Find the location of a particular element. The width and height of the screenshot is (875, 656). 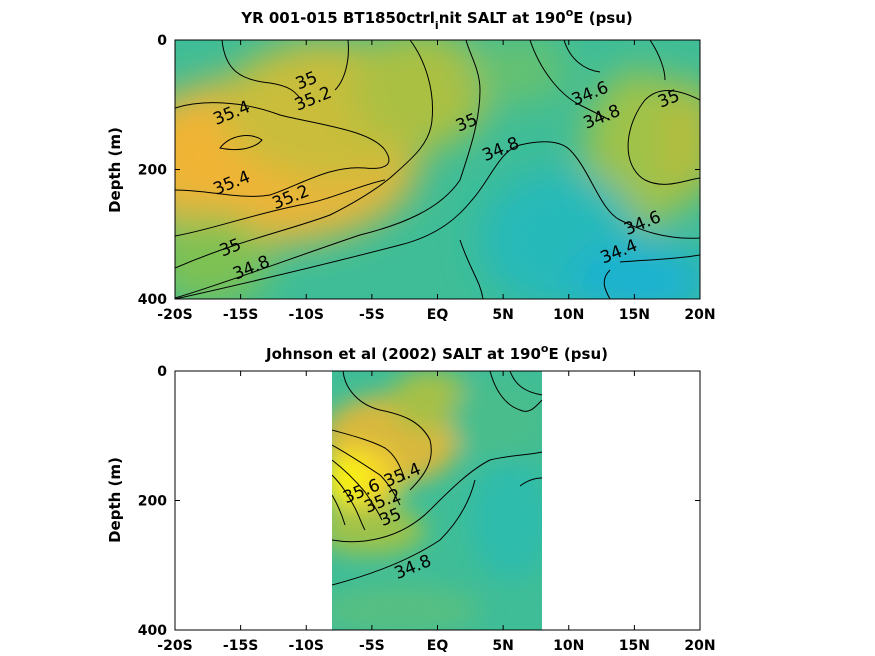

bottom-panel-title: Johnson et al (2002) SALT at 190oE (psu) is located at coordinates (436, 352).